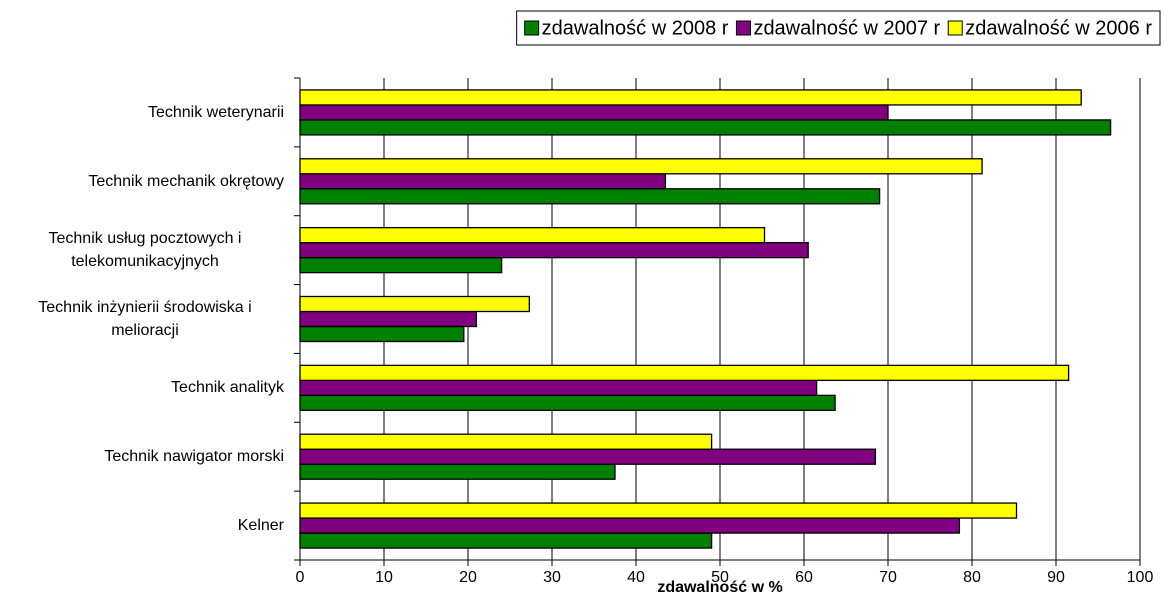  What do you see at coordinates (1140, 577) in the screenshot?
I see `x-tick-label: 100` at bounding box center [1140, 577].